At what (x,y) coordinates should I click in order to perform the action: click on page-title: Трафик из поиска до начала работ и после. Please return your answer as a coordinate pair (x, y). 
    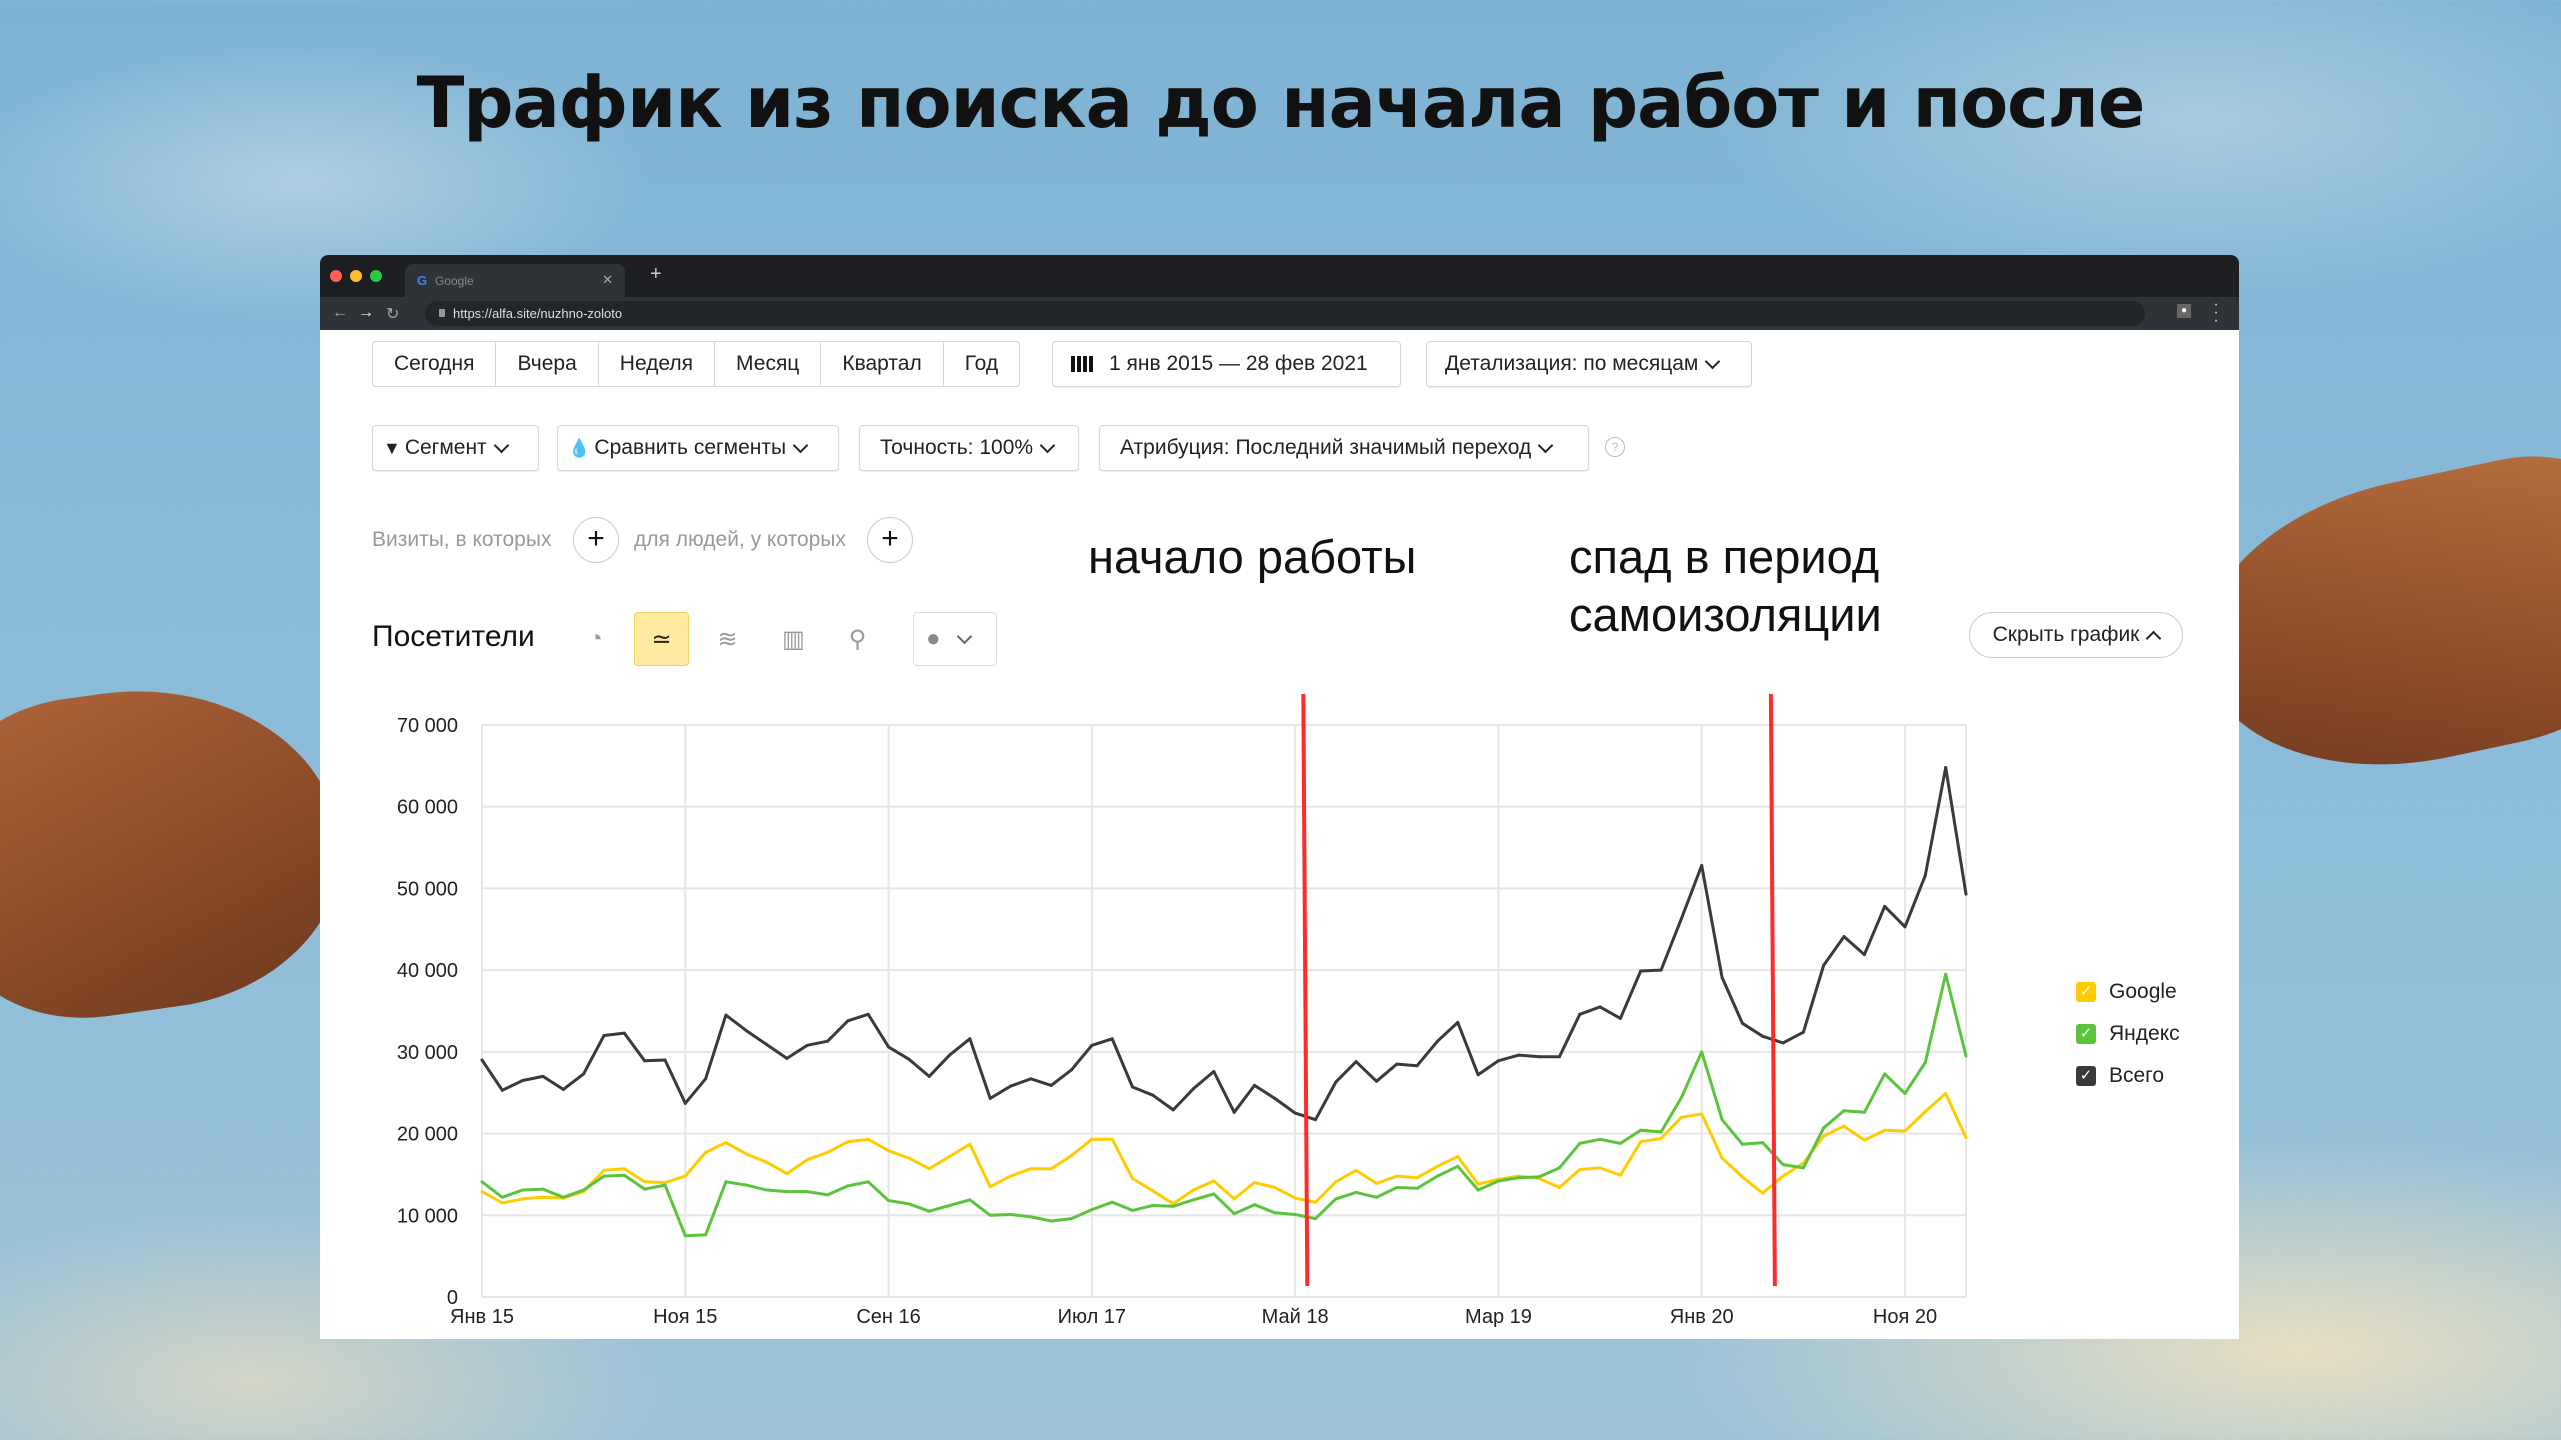
    Looking at the image, I should click on (1281, 103).